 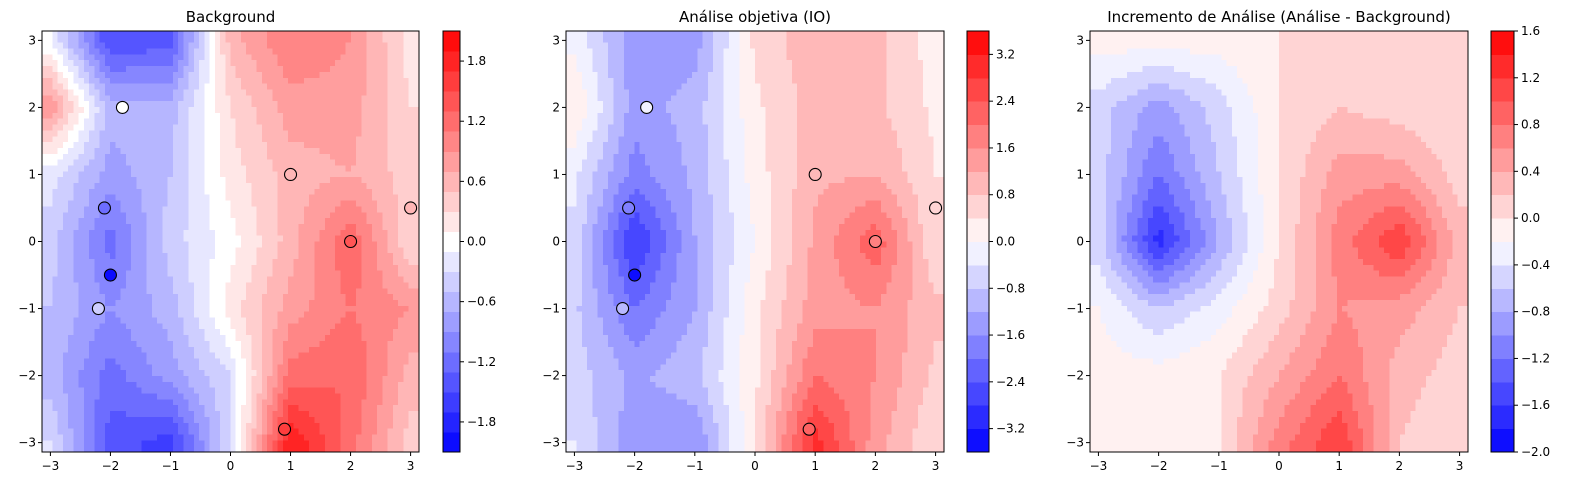 What do you see at coordinates (32, 242) in the screenshot?
I see `y-tick-label: 0` at bounding box center [32, 242].